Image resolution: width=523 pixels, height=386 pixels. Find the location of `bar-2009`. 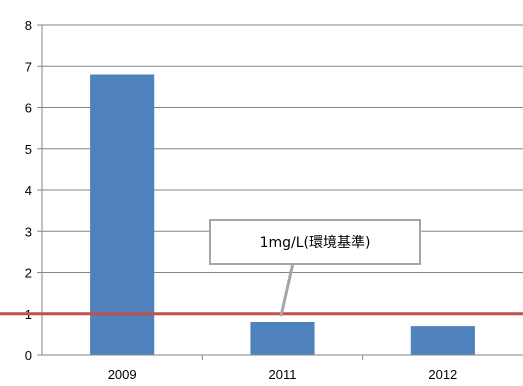

bar-2009 is located at coordinates (122, 214).